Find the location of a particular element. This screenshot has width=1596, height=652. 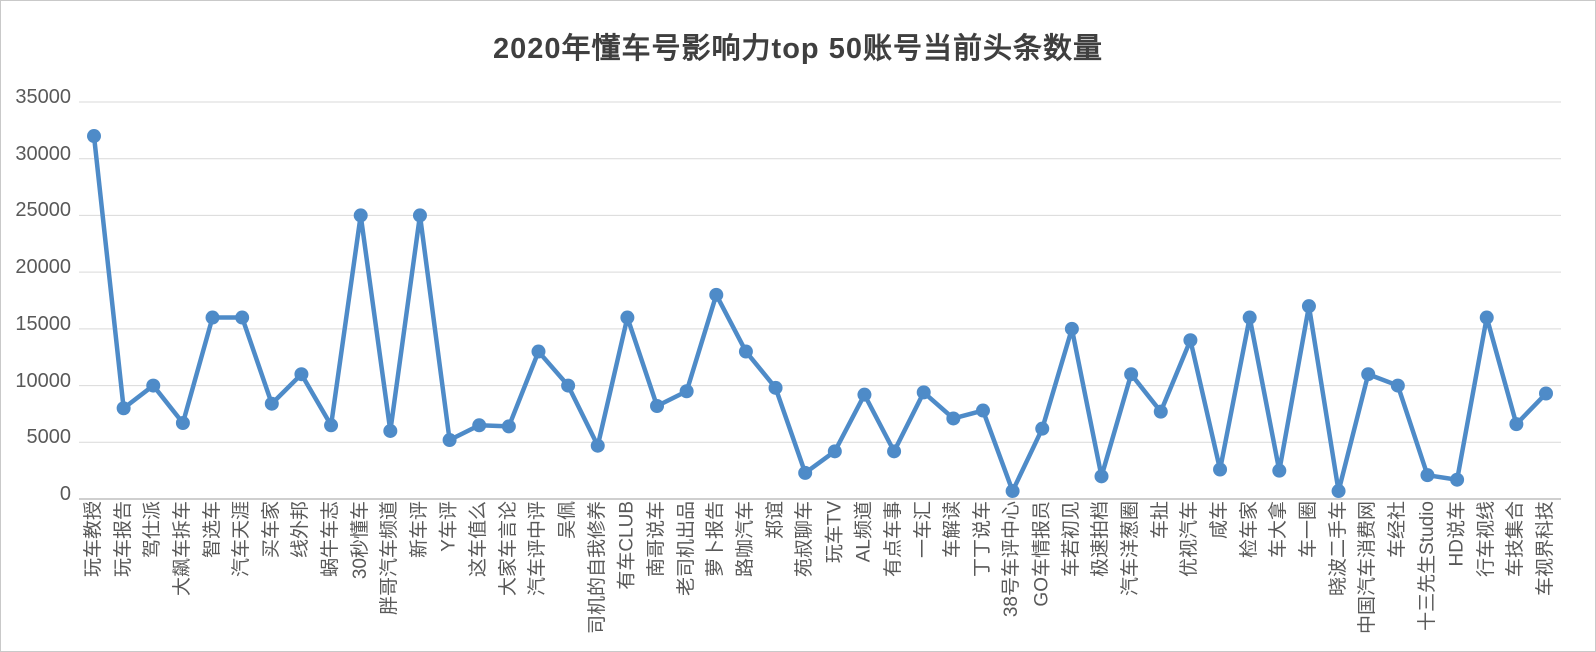

x-tick-label: 玩车TV is located at coordinates (834, 532).